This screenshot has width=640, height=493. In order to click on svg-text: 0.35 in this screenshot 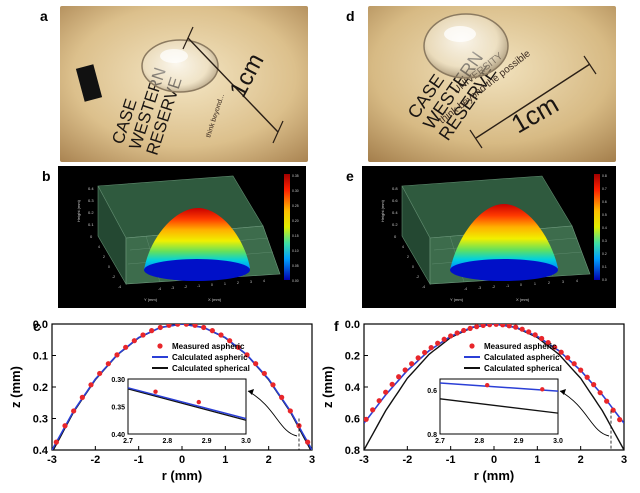, I will do `click(295, 176)`.